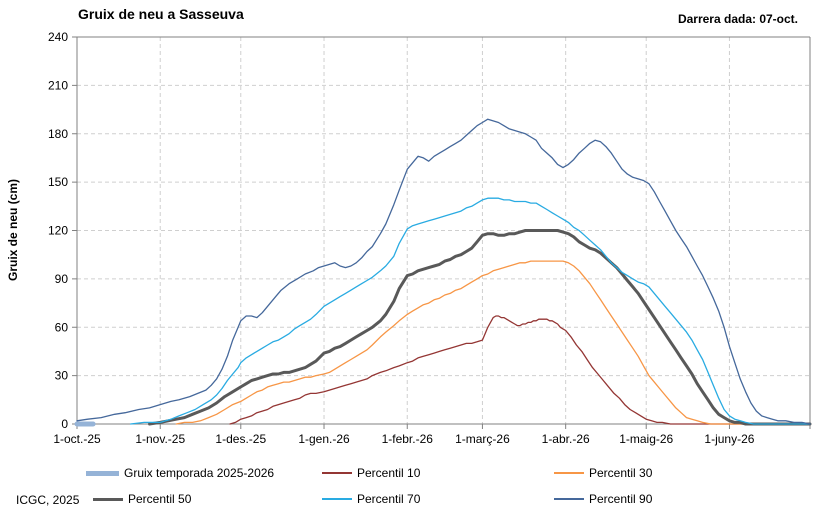 This screenshot has height=526, width=815. Describe the element at coordinates (729, 439) in the screenshot. I see `x-tick-label-8: 1-juny-26` at that location.